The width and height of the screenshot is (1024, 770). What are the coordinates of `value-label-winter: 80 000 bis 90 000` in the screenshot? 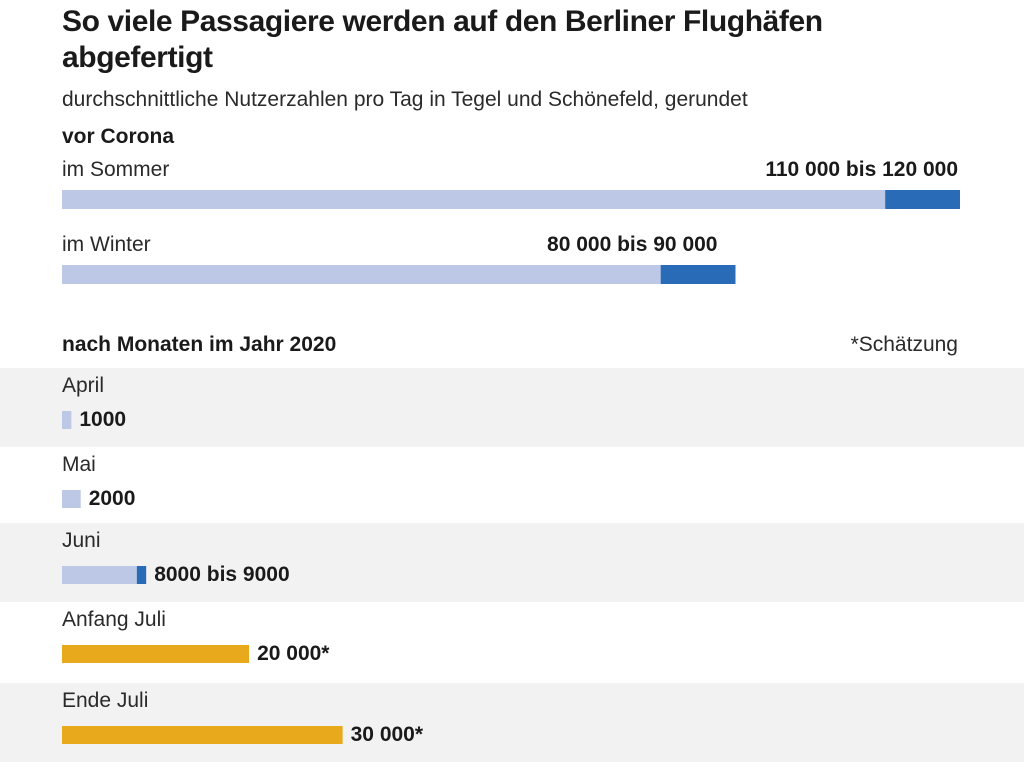 It's located at (632, 244).